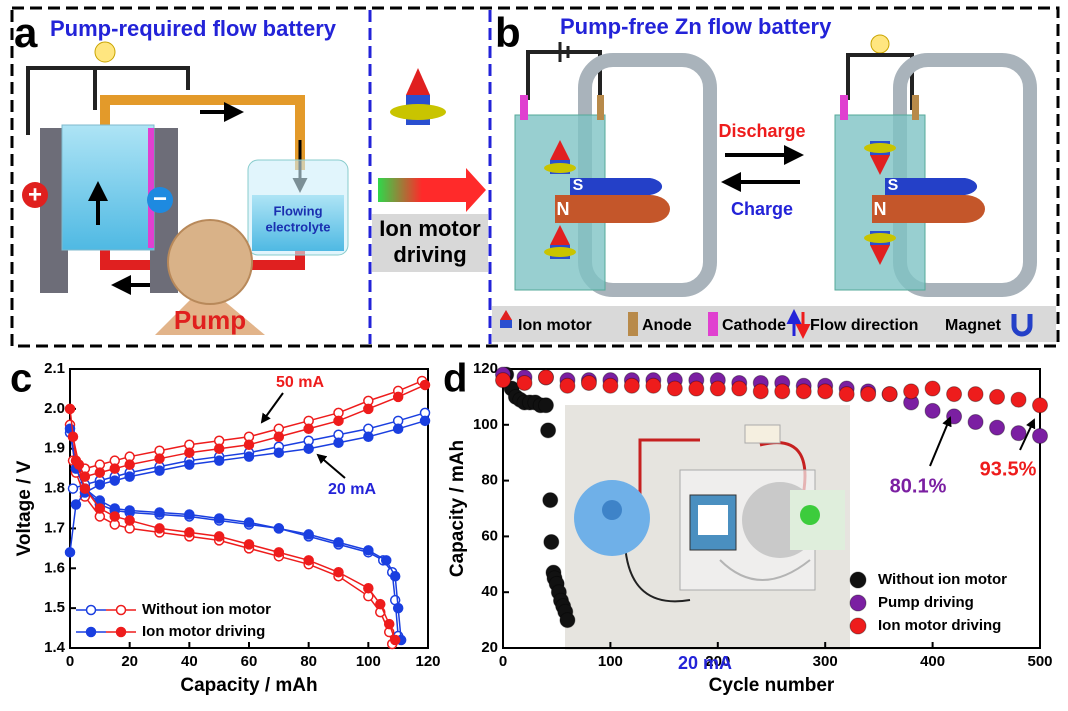 The height and width of the screenshot is (711, 1068). I want to click on magnet-pole: N, so click(563, 209).